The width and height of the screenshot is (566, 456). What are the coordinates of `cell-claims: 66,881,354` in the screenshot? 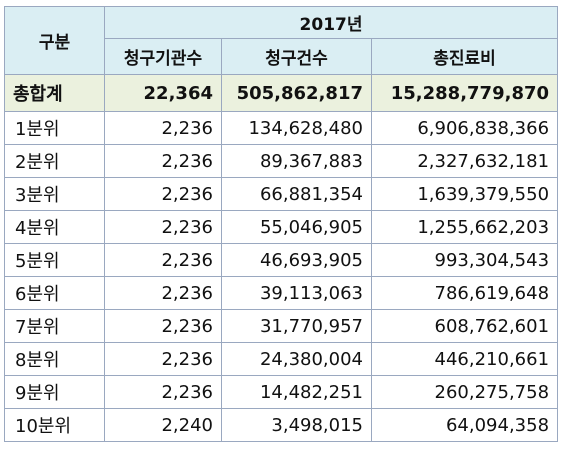 It's located at (296, 194).